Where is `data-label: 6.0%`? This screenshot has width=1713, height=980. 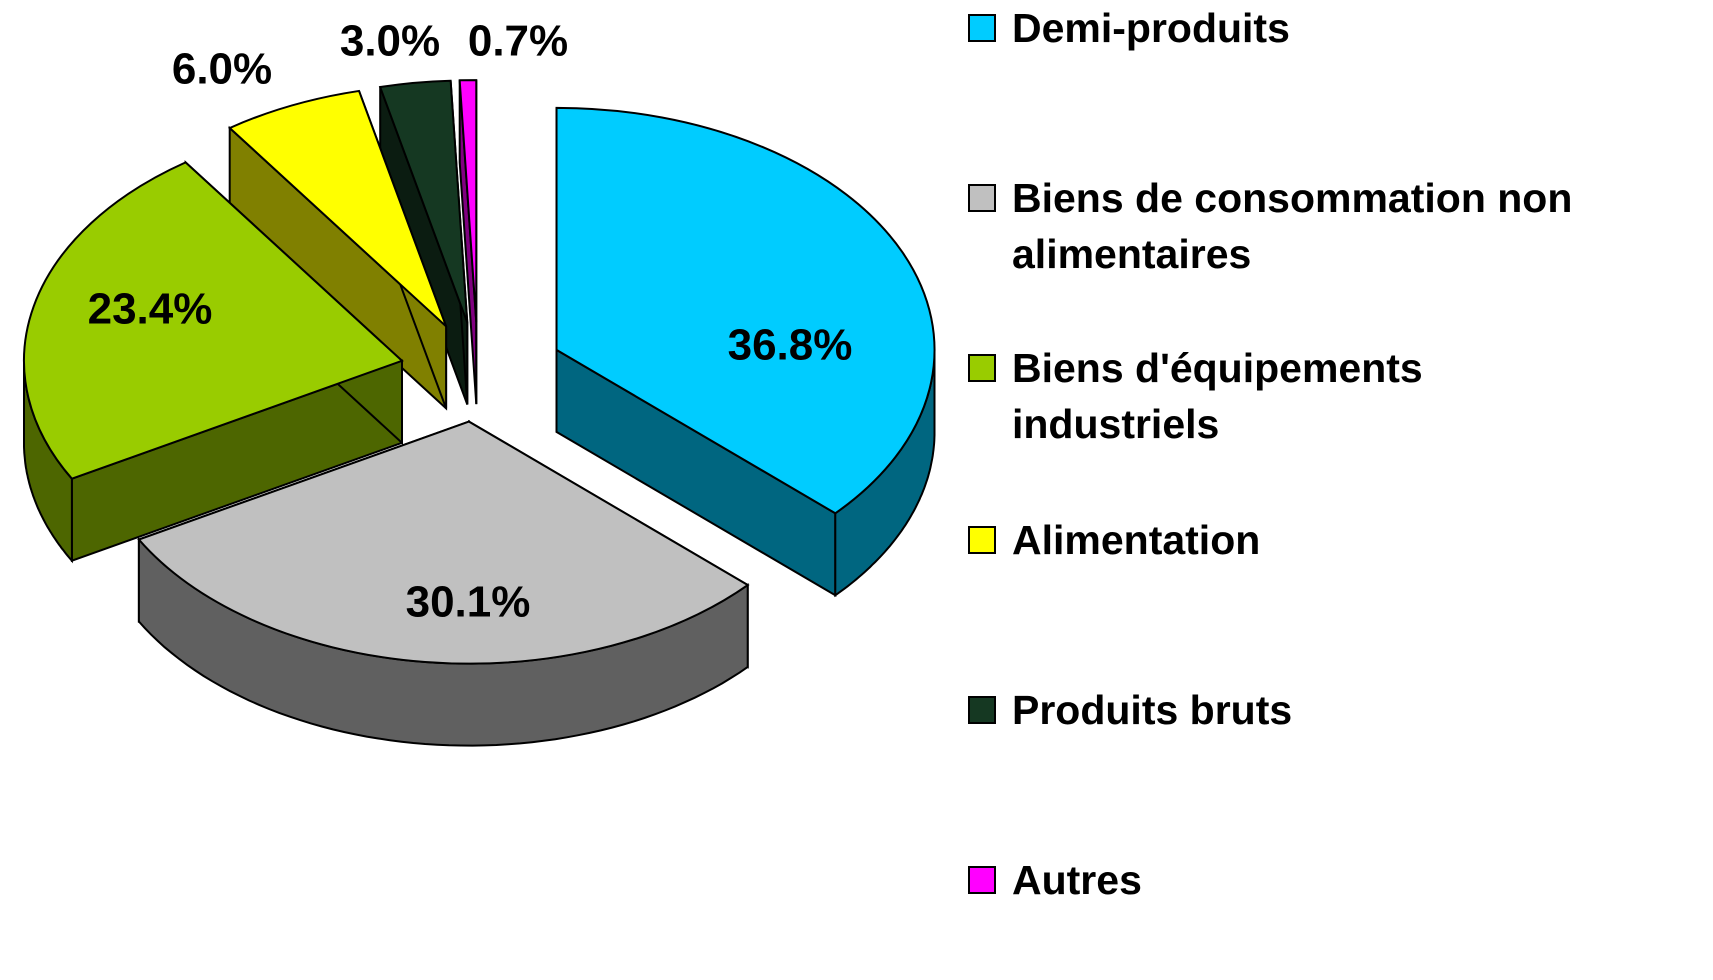
data-label: 6.0% is located at coordinates (222, 69).